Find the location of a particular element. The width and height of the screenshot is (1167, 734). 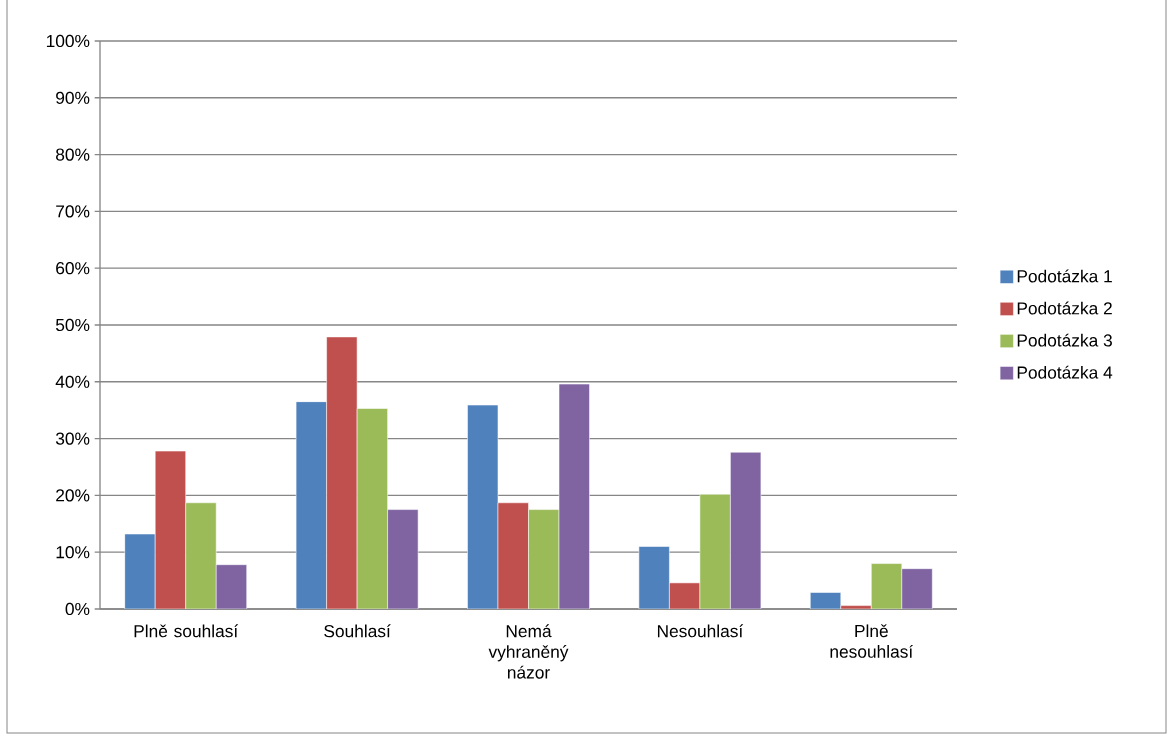

legend-label: Podotázka 3 is located at coordinates (1064, 340).